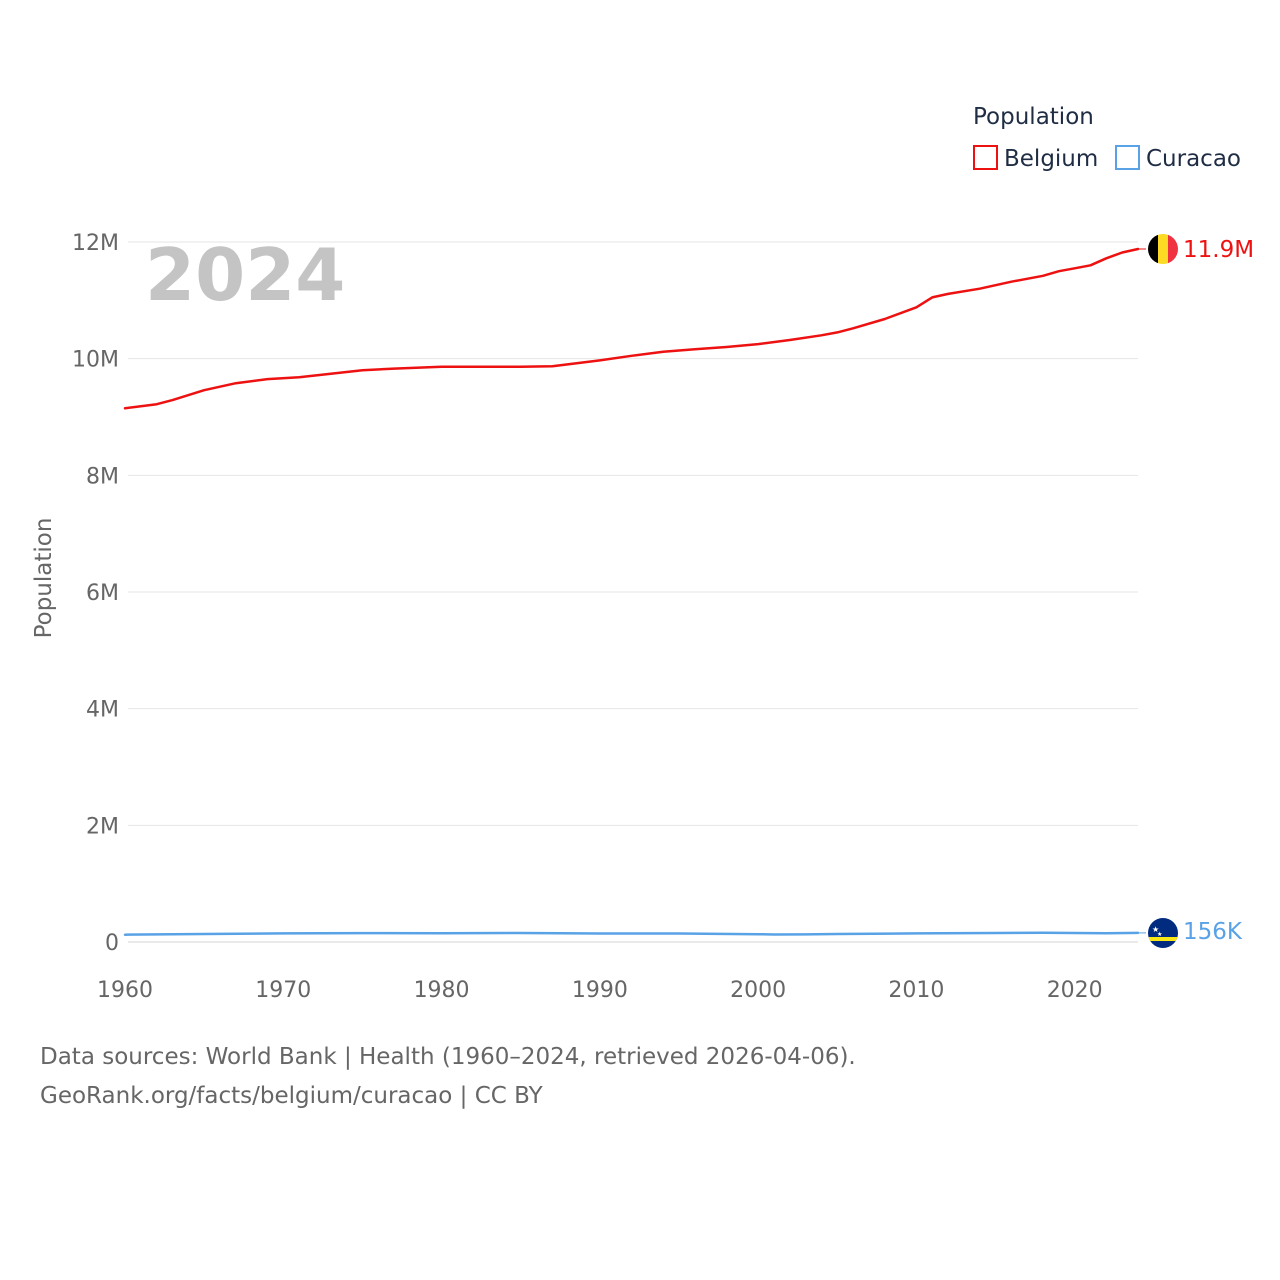 The image size is (1280, 1280). I want to click on y-axis-title: Population, so click(44, 578).